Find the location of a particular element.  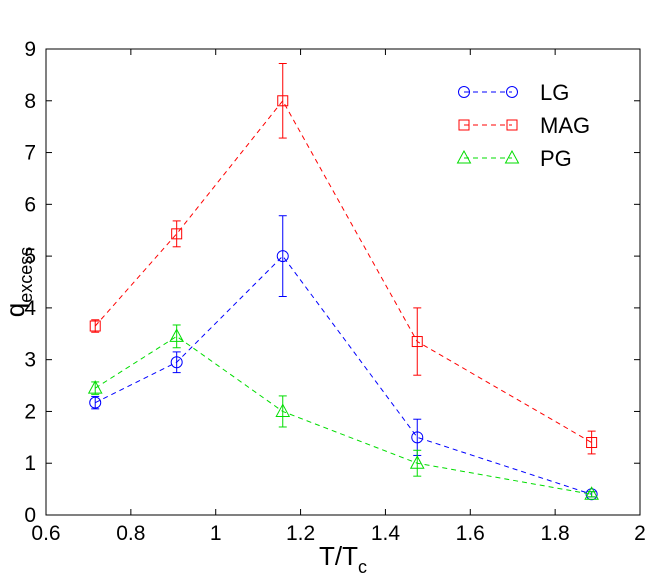

legend-entry-mag: MAG is located at coordinates (524, 125).